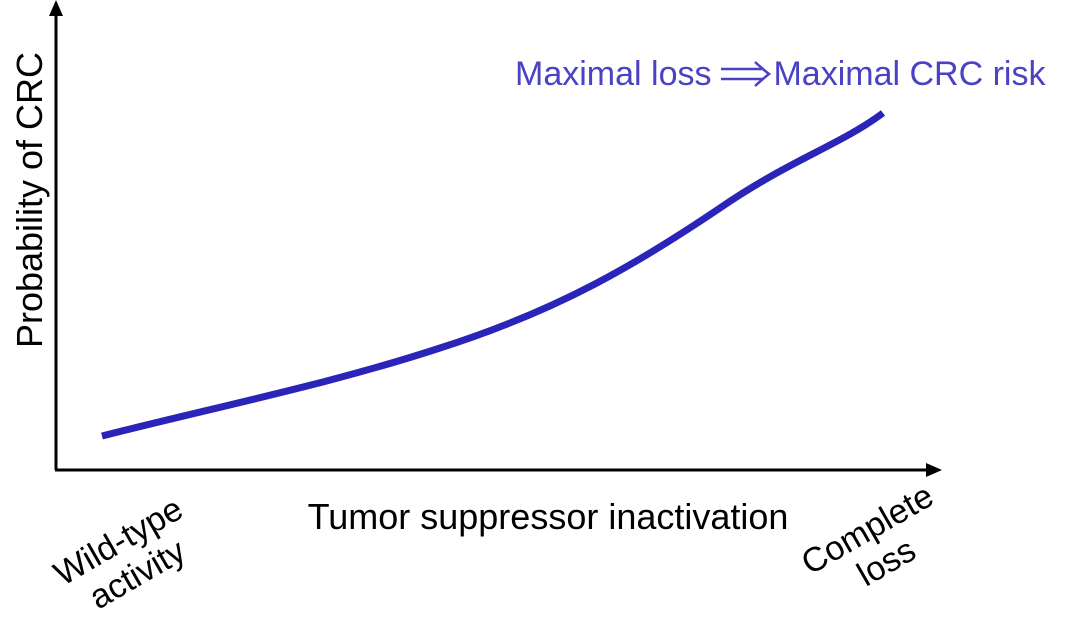 Image resolution: width=1078 pixels, height=626 pixels. I want to click on annotation-right-text: Maximal CRC risk, so click(909, 74).